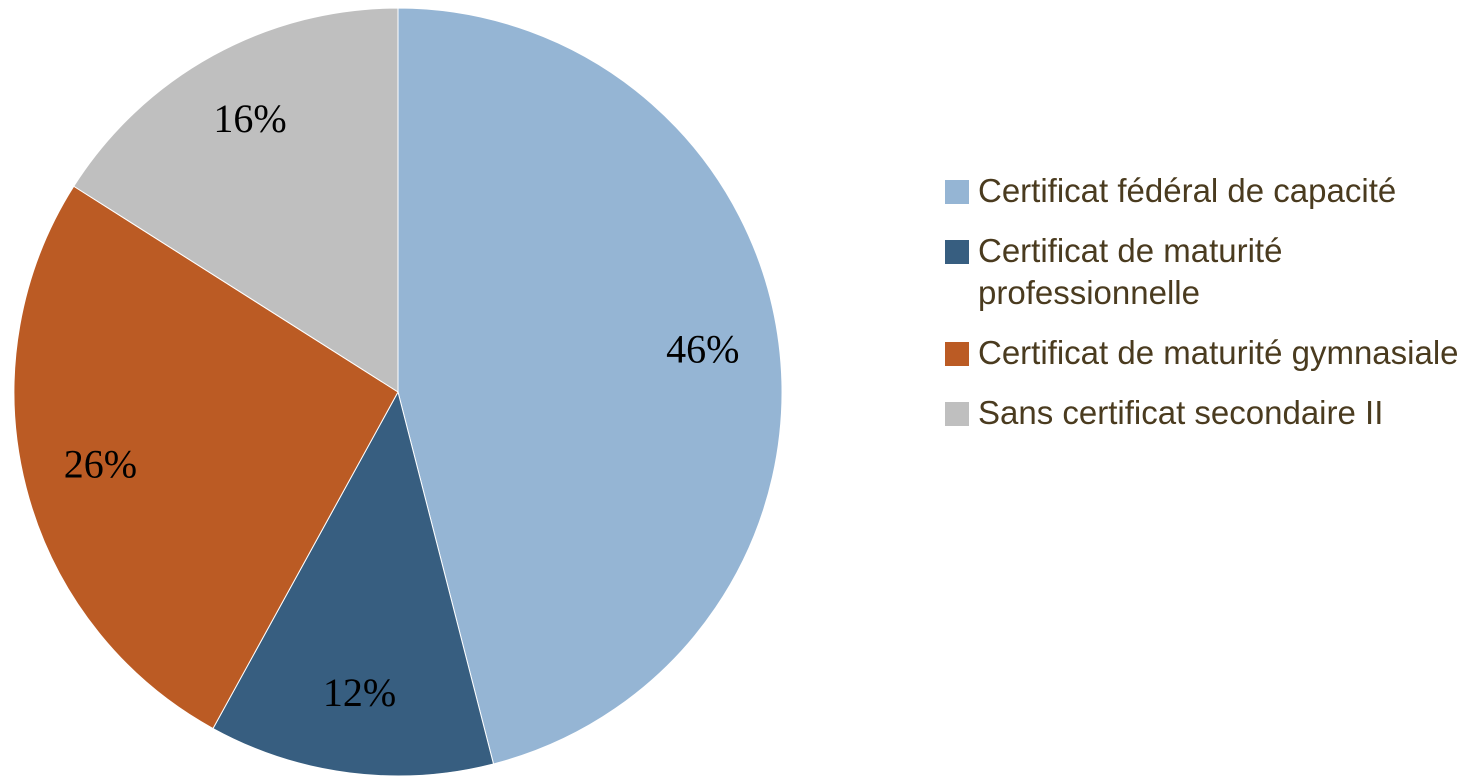  I want to click on legend-entry: Sans certificat secondaire II, so click(1205, 413).